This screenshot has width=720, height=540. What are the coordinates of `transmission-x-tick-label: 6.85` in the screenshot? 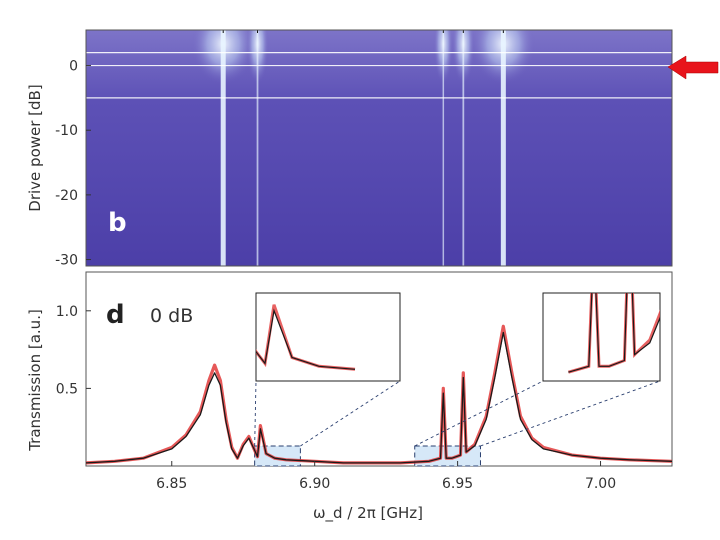 It's located at (171, 484).